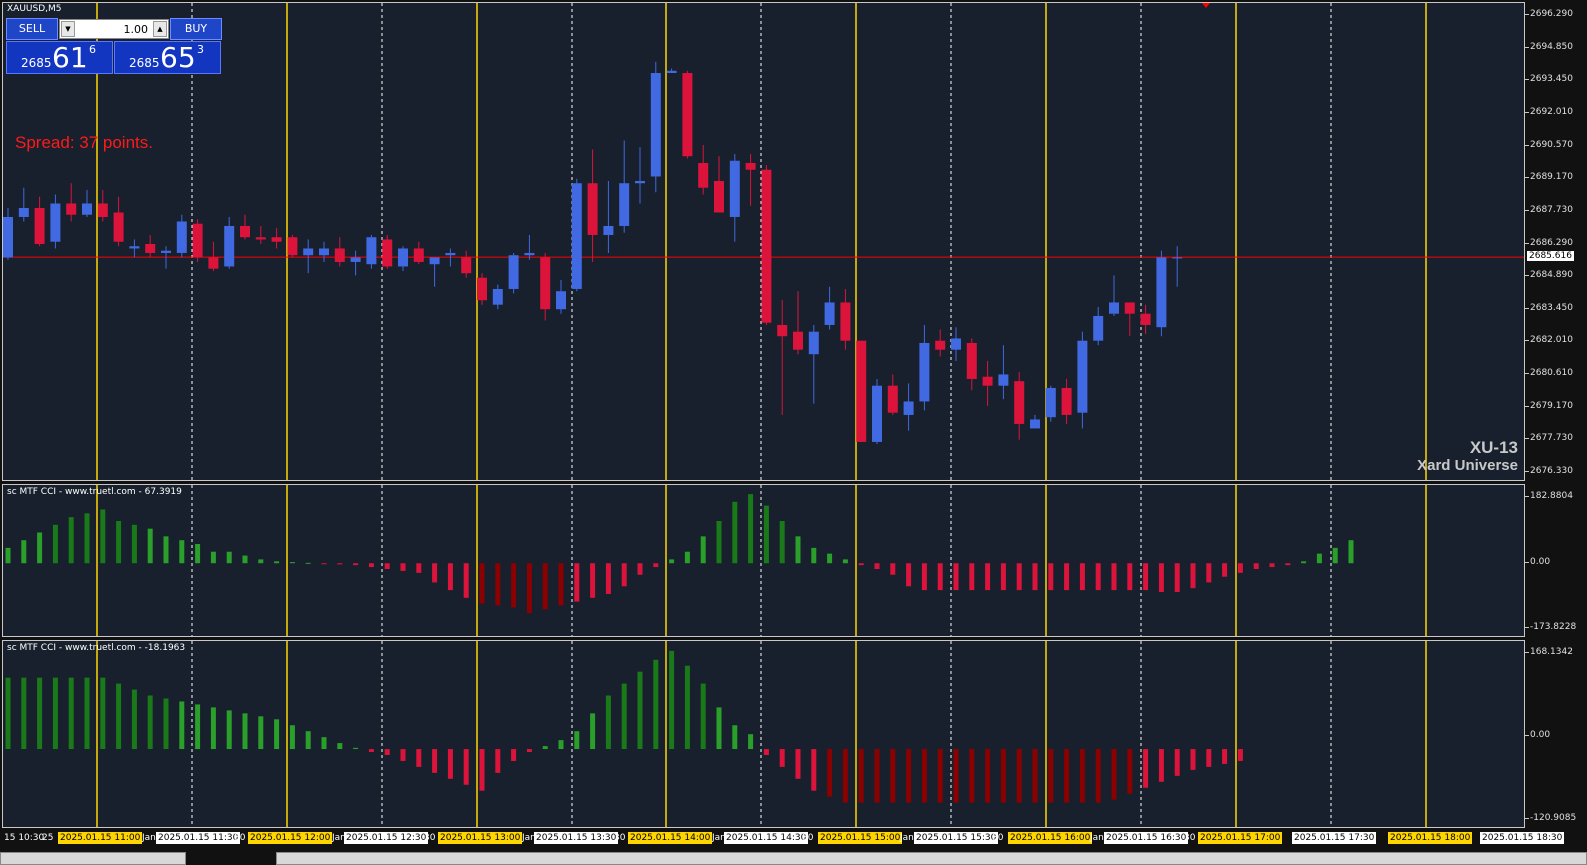  I want to click on marker-arrow-icon, so click(1206, 5).